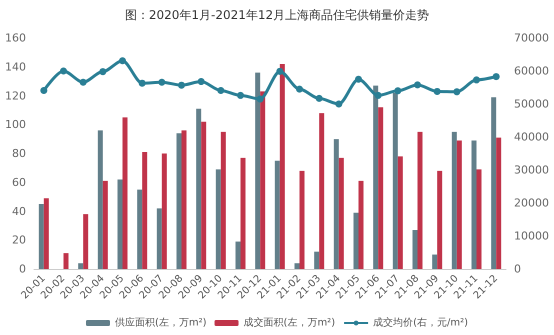 This screenshot has height=335, width=554. Describe the element at coordinates (22, 269) in the screenshot. I see `y-tick-label: 0` at that location.